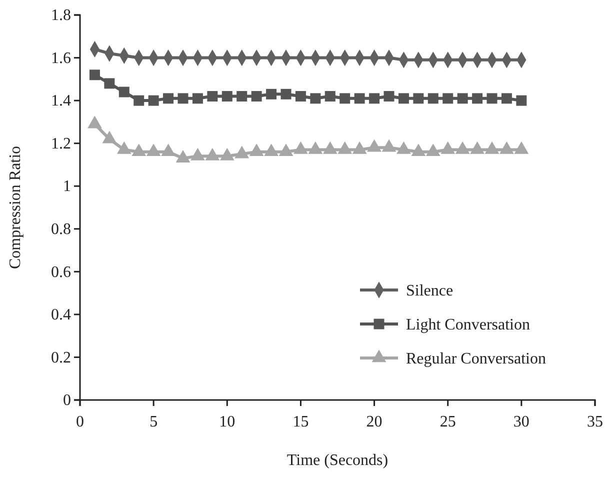 This screenshot has height=477, width=607. Describe the element at coordinates (61, 58) in the screenshot. I see `y-tick-label: 1.6` at that location.